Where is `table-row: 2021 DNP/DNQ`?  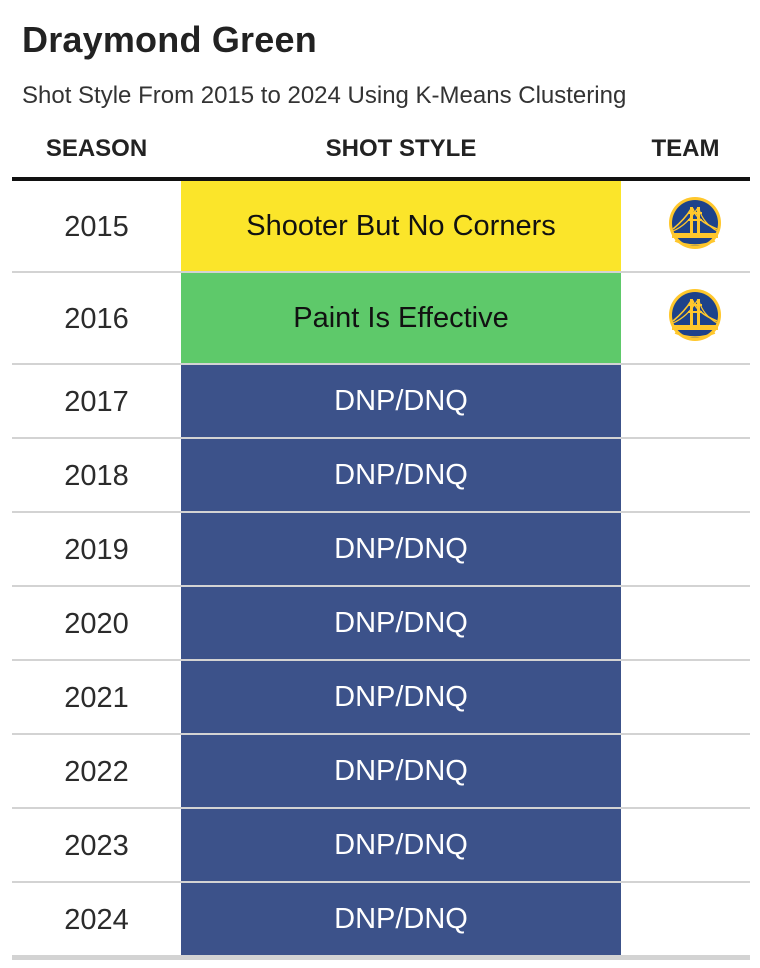
table-row: 2021 DNP/DNQ is located at coordinates (381, 698).